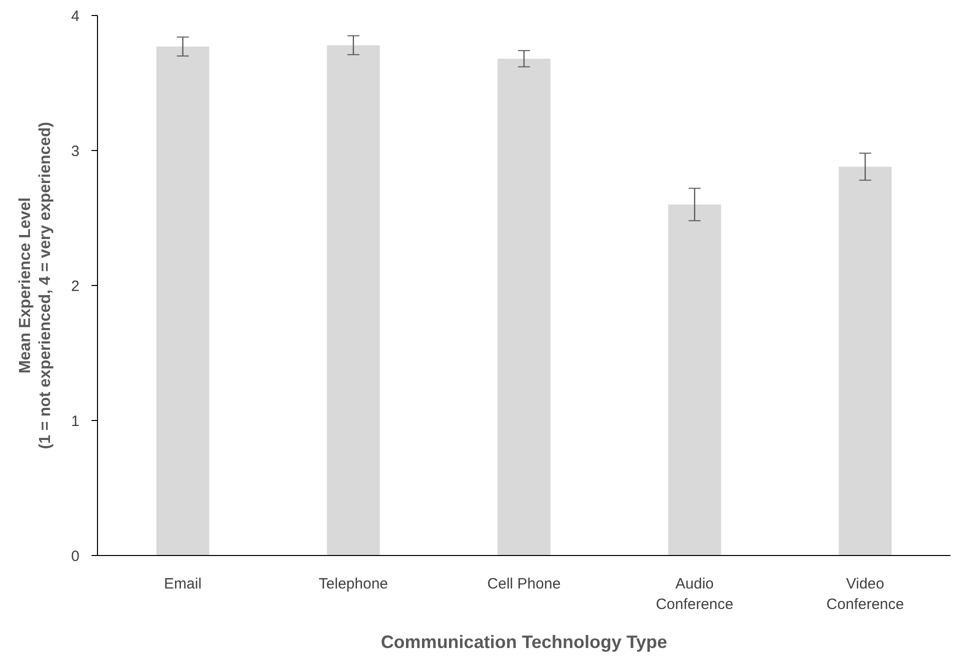 This screenshot has height=663, width=957. Describe the element at coordinates (865, 594) in the screenshot. I see `x-tick-label: Video Conference` at that location.